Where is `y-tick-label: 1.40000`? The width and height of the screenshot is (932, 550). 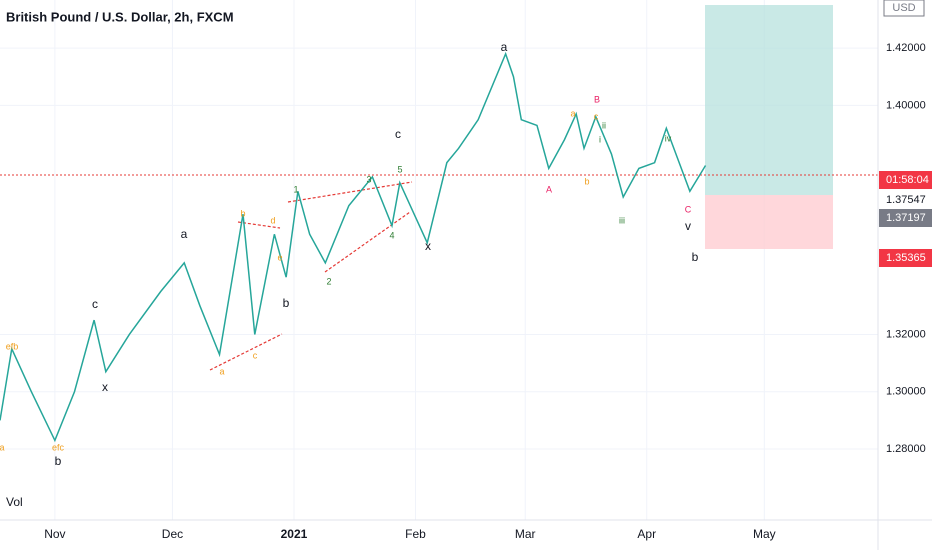 y-tick-label: 1.40000 is located at coordinates (906, 105).